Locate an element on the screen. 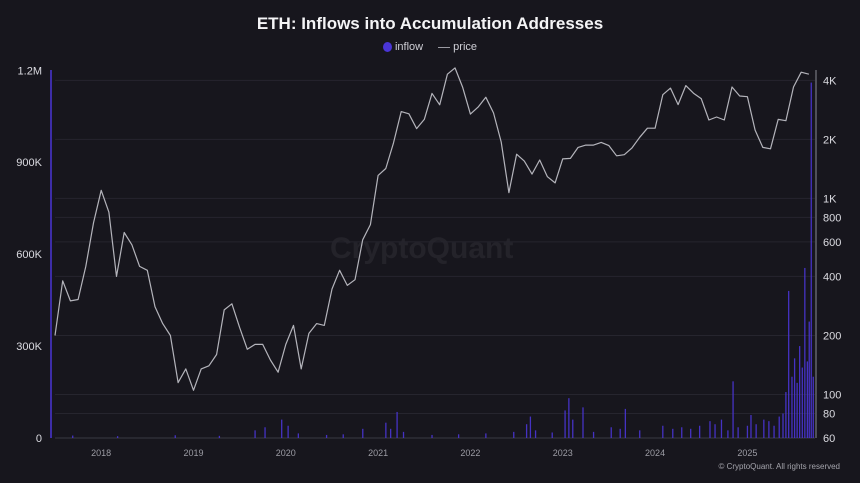 The width and height of the screenshot is (860, 483). left-tick-label: 900K is located at coordinates (29, 163).